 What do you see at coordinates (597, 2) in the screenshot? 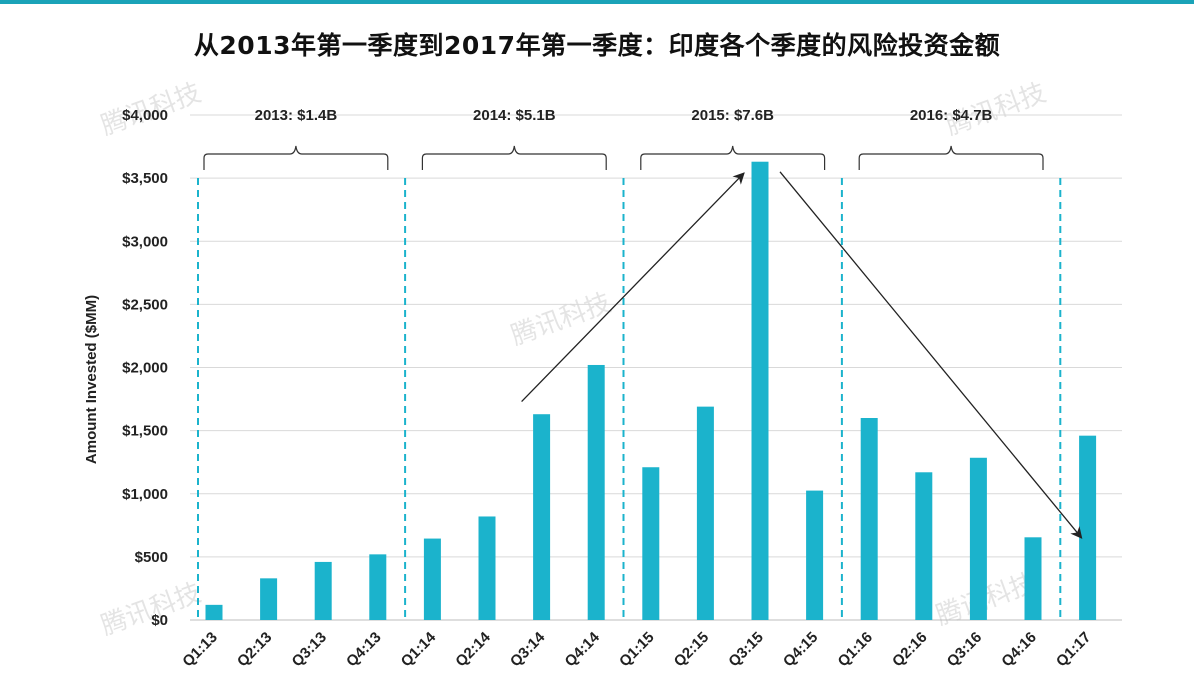
I see `top-accent-bar` at bounding box center [597, 2].